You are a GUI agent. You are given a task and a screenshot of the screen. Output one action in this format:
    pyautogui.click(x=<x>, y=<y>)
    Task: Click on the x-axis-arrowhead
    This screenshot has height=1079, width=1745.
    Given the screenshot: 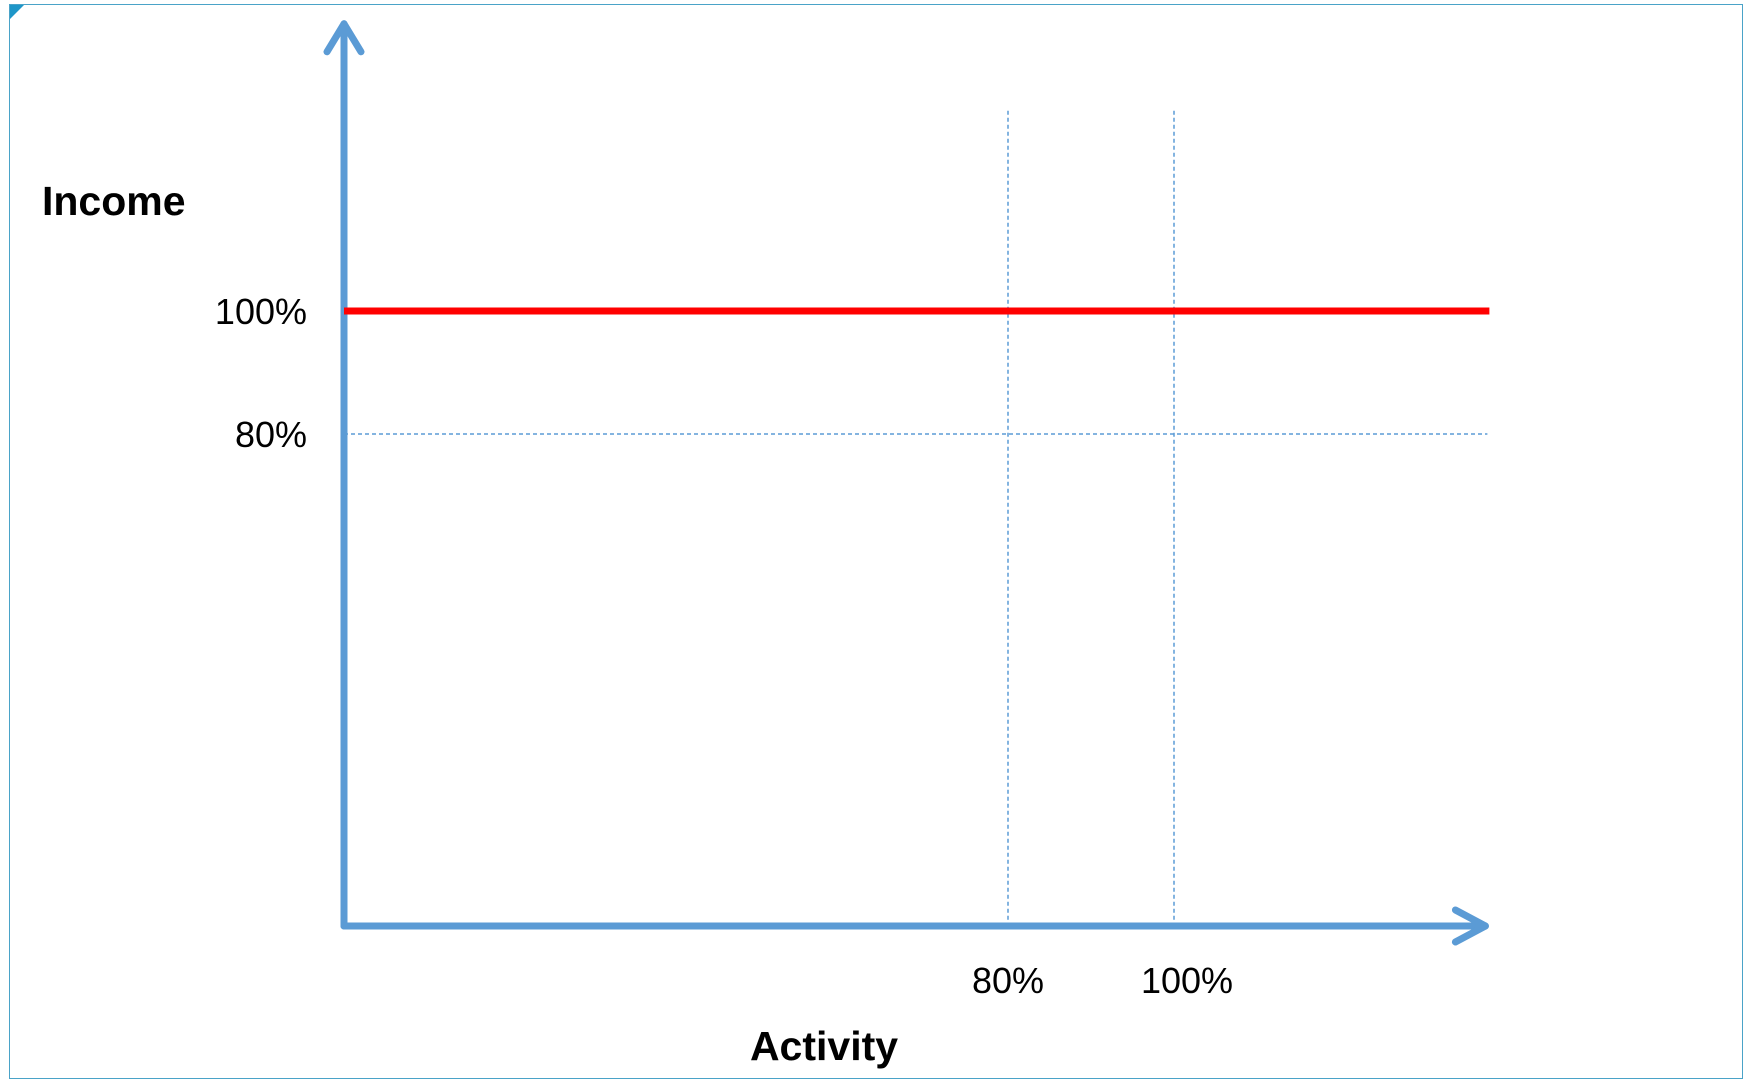 What is the action you would take?
    pyautogui.click(x=1470, y=926)
    